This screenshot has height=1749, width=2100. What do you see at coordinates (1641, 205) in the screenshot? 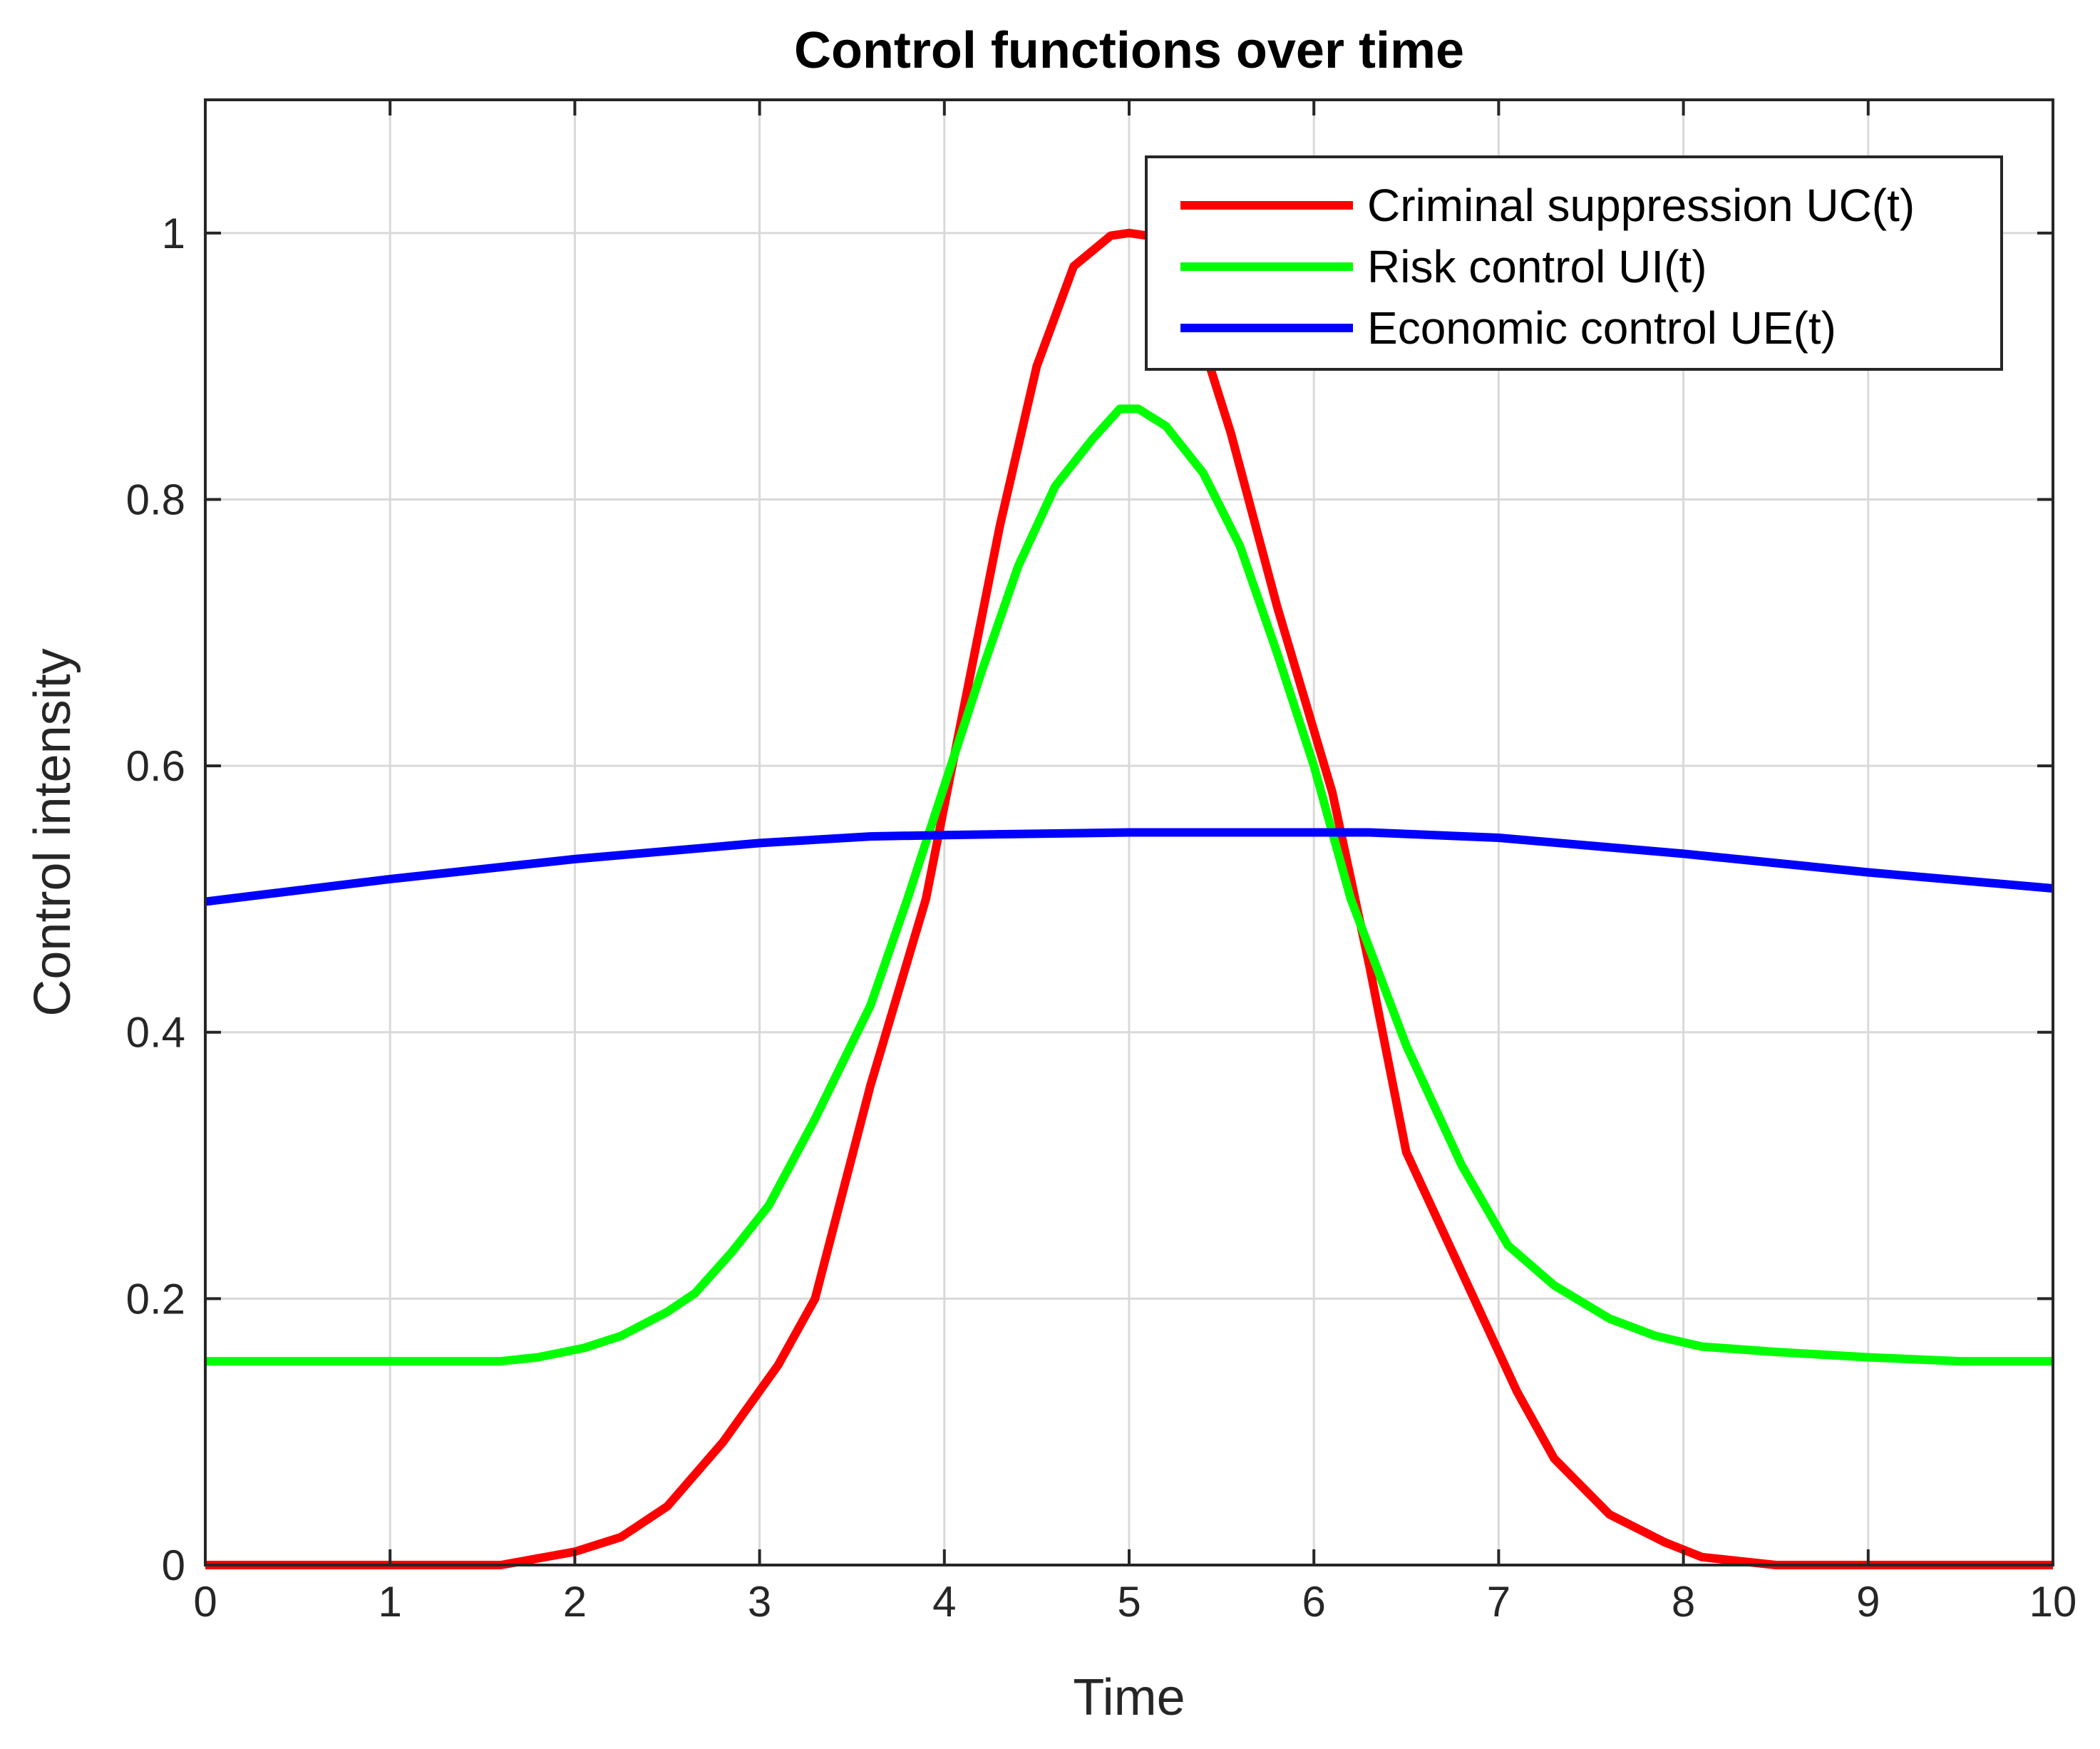
I see `legend-label-1: Criminal suppression UC(t)` at bounding box center [1641, 205].